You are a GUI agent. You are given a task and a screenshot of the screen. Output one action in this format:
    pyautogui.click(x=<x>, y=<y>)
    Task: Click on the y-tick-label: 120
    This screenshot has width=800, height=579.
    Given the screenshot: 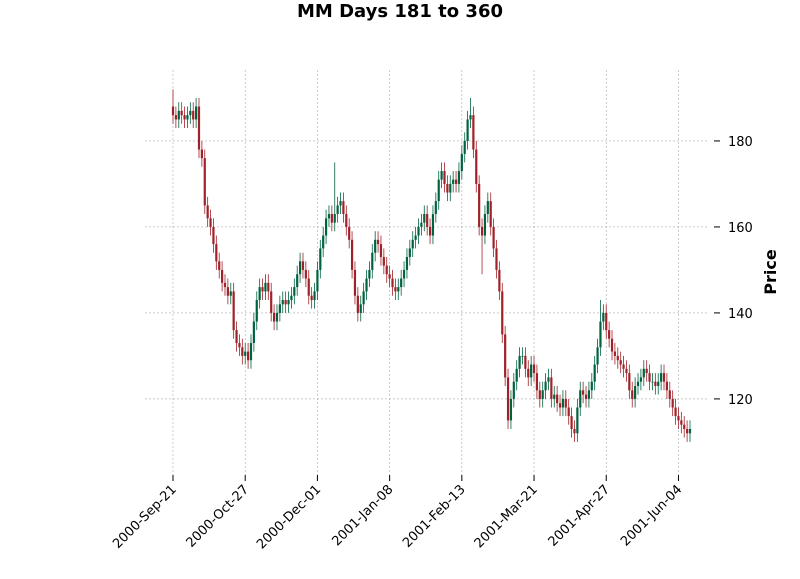 What is the action you would take?
    pyautogui.click(x=740, y=400)
    